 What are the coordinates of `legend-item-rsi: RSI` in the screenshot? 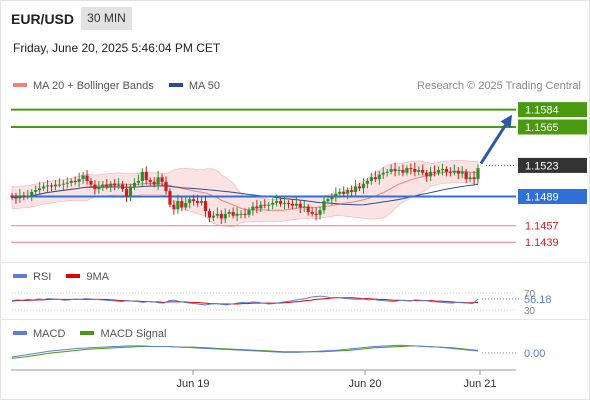 It's located at (32, 277).